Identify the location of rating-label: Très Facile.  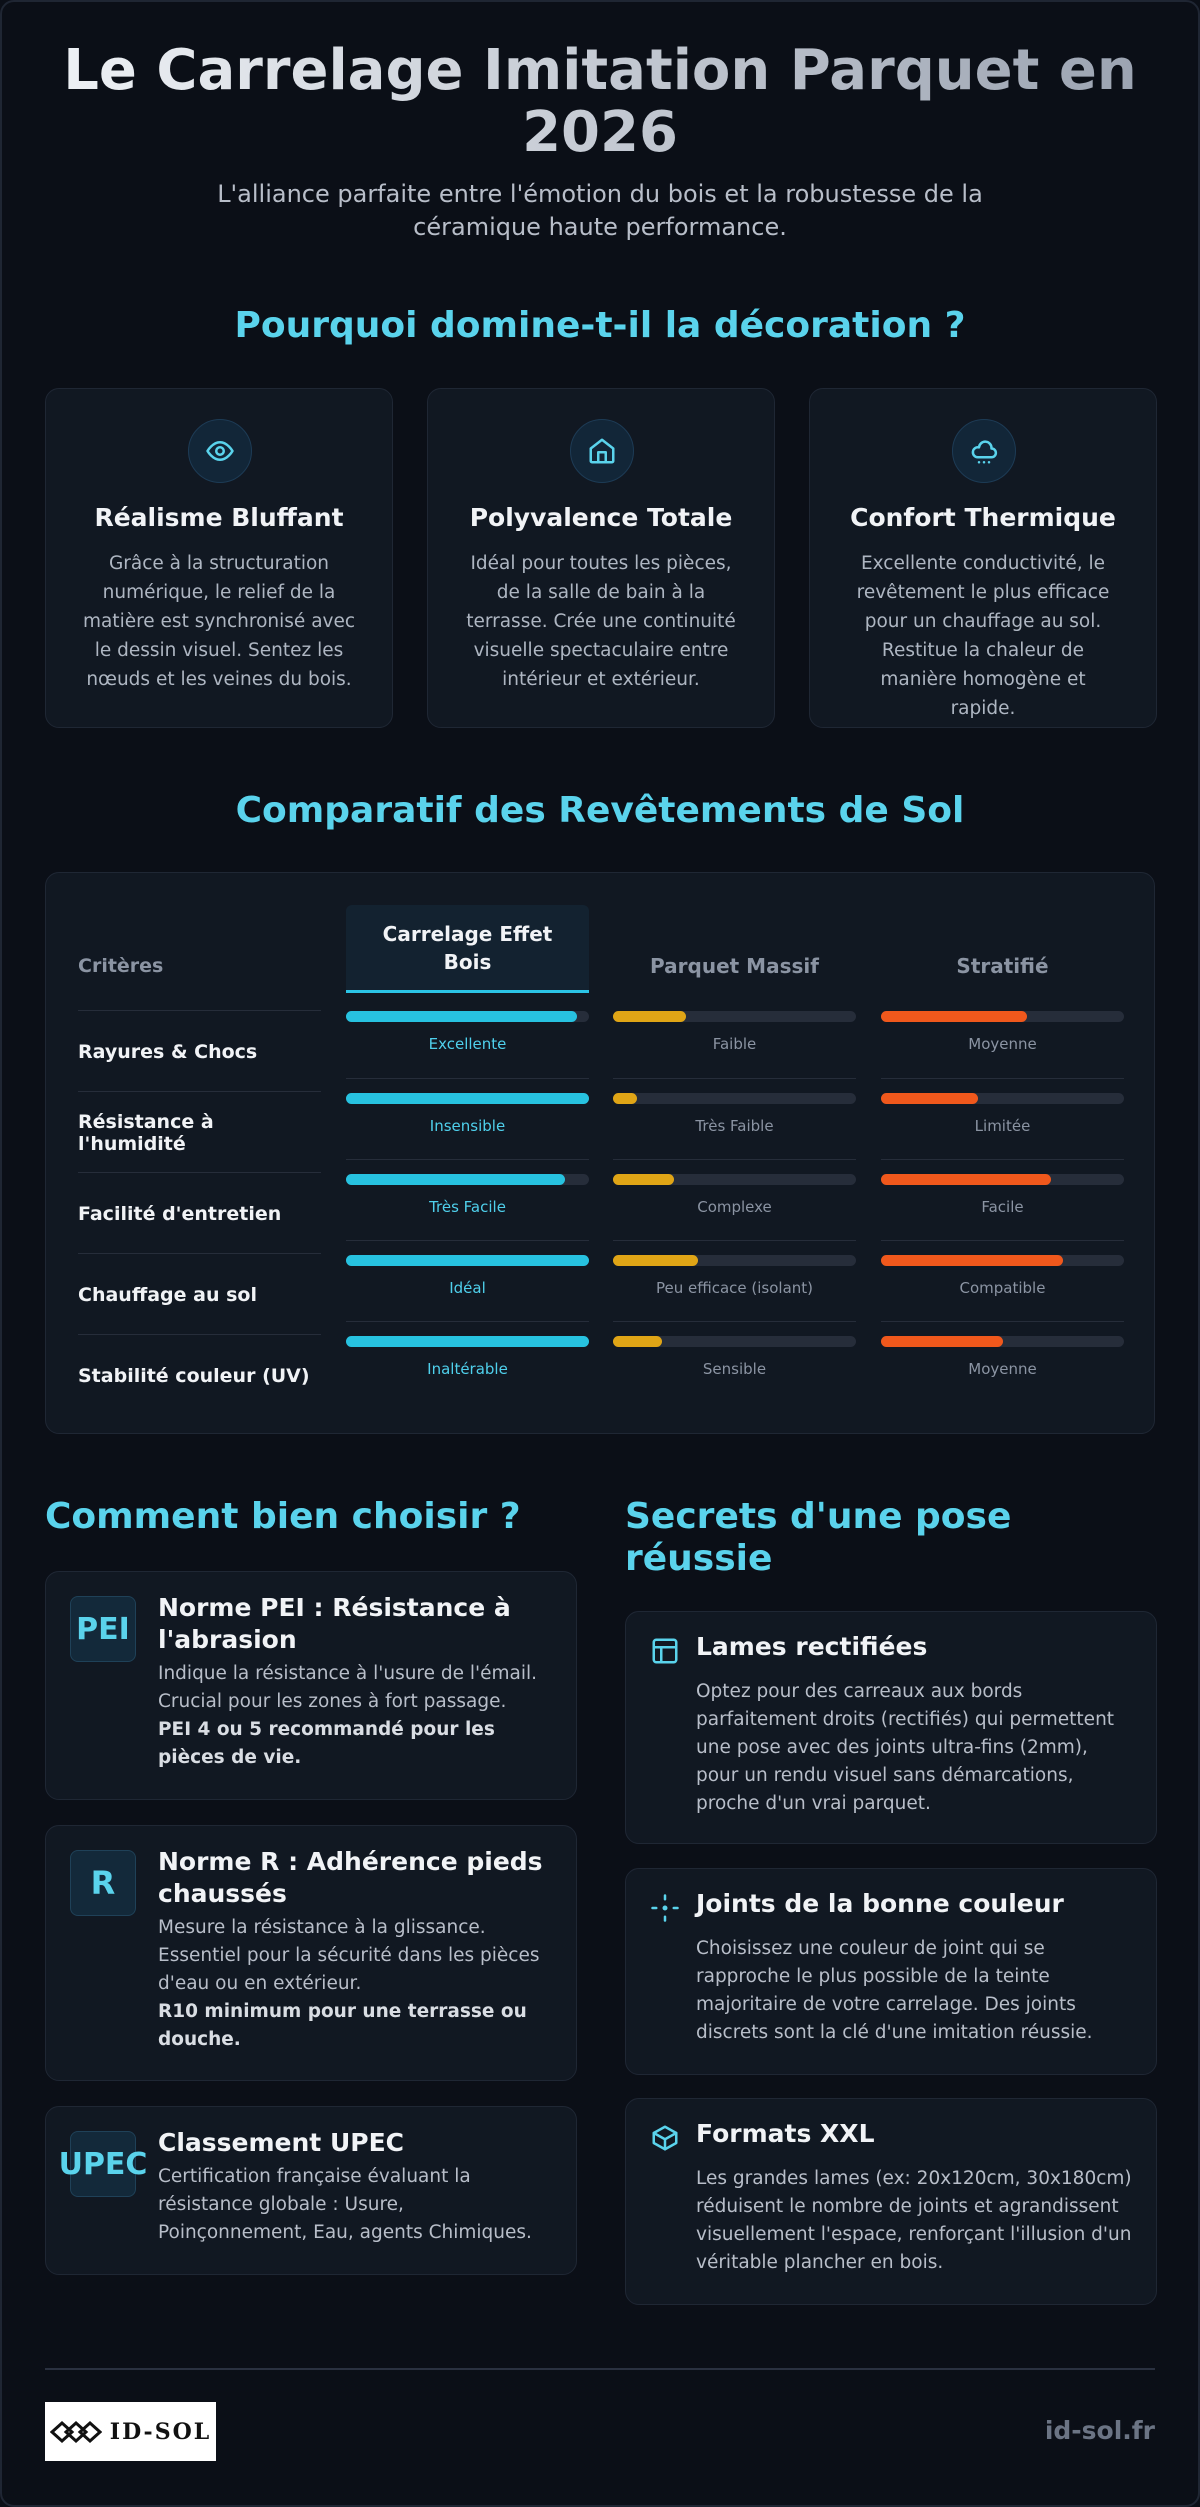
(467, 1207).